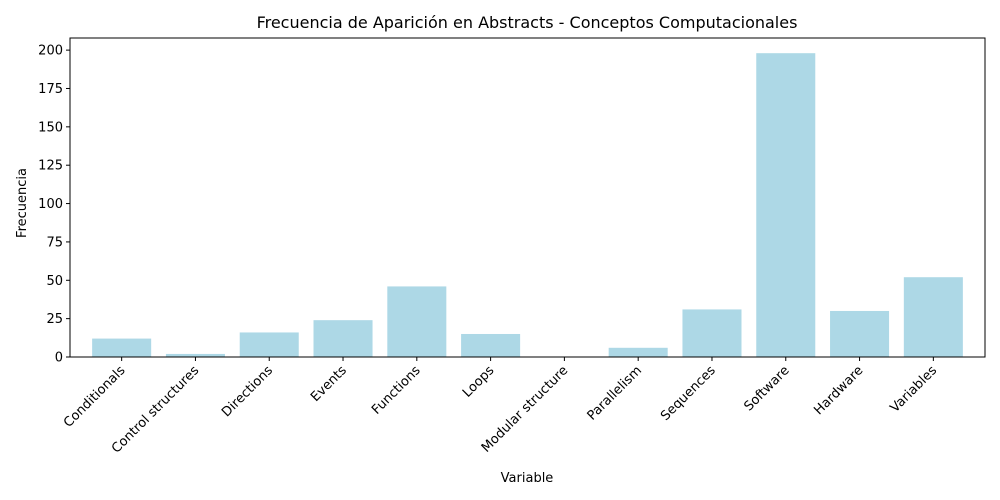  Describe the element at coordinates (838, 390) in the screenshot. I see `x-tick-label: Hardware` at that location.